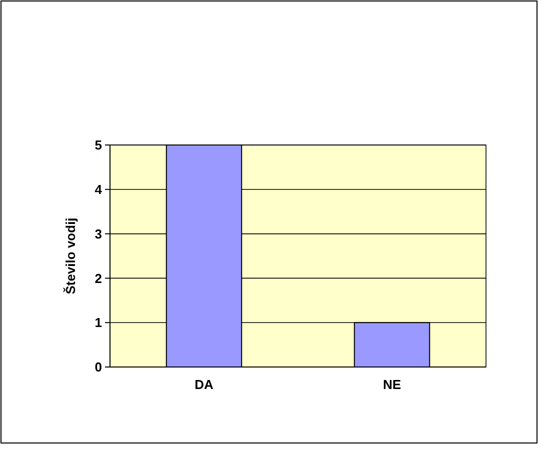 The image size is (546, 452). Describe the element at coordinates (70, 256) in the screenshot. I see `y-axis-title: Število vodij` at that location.